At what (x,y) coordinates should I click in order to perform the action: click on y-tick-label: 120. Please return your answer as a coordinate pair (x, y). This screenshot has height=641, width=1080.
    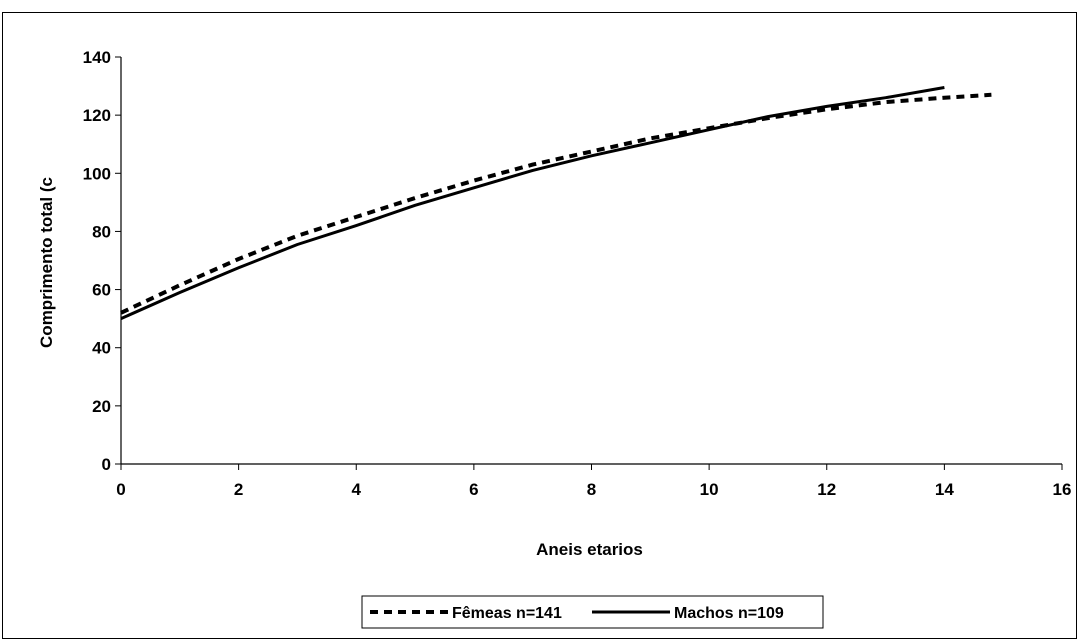
    Looking at the image, I should click on (97, 115).